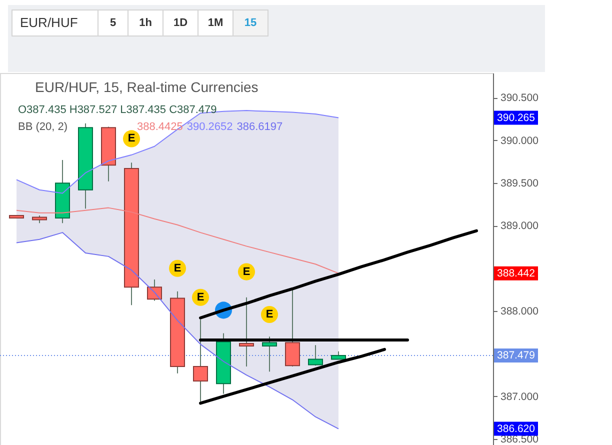 The height and width of the screenshot is (445, 612). Describe the element at coordinates (216, 23) in the screenshot. I see `text: 1M` at that location.